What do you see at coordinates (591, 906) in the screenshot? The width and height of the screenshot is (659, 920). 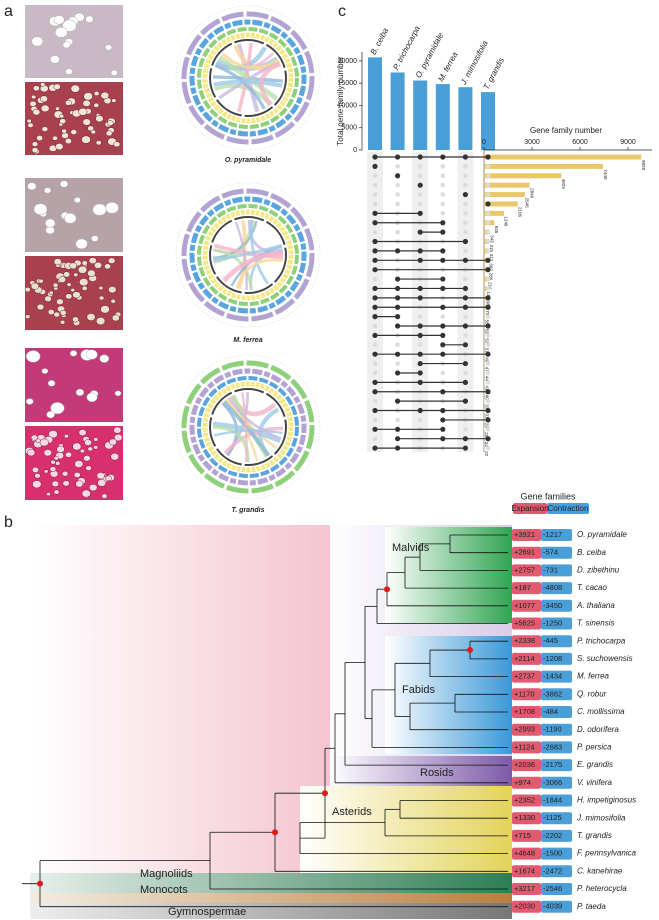 I see `species-name: P. taeda` at bounding box center [591, 906].